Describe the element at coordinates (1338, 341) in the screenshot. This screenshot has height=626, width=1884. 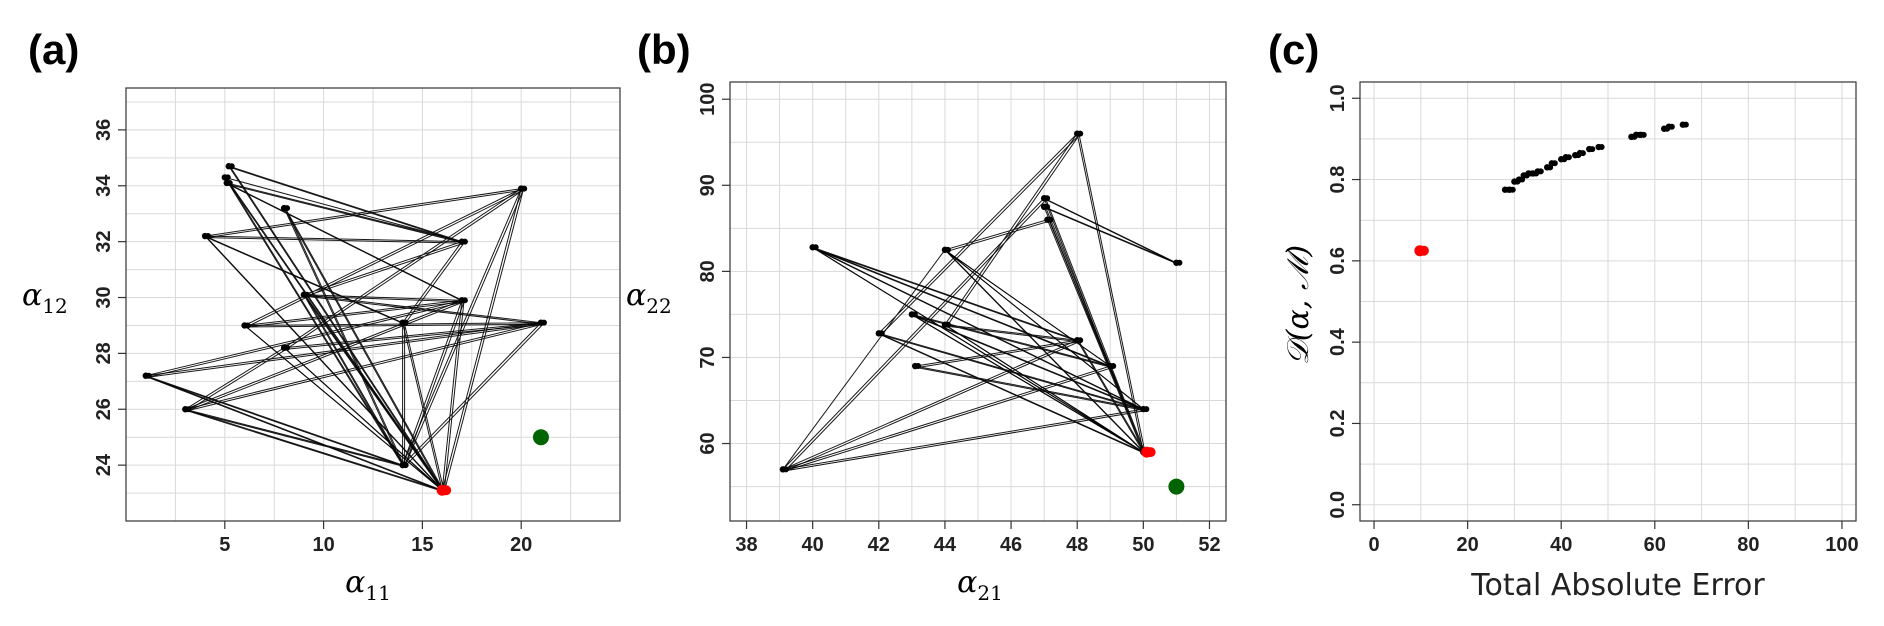
I see `y-tick-label: 0.4` at that location.